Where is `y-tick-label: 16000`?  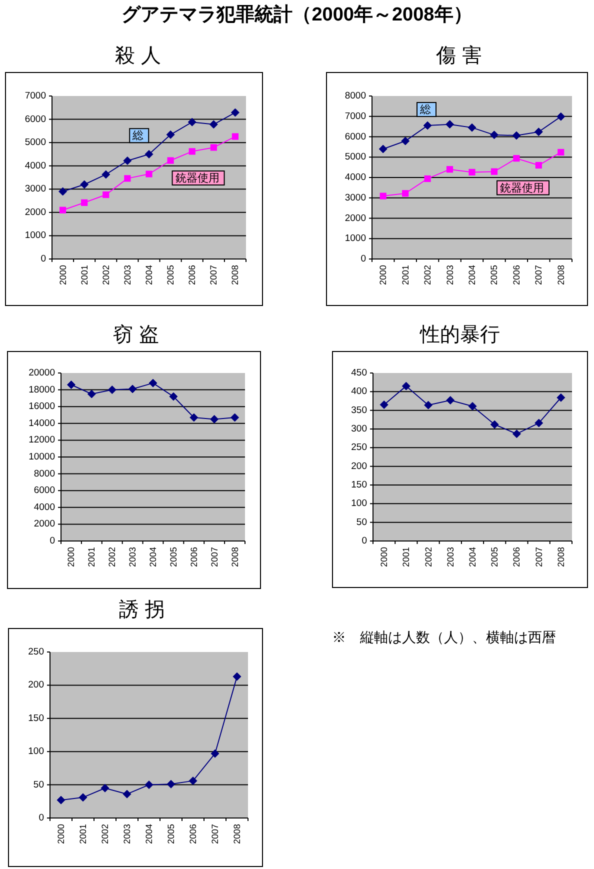
y-tick-label: 16000 is located at coordinates (41, 406).